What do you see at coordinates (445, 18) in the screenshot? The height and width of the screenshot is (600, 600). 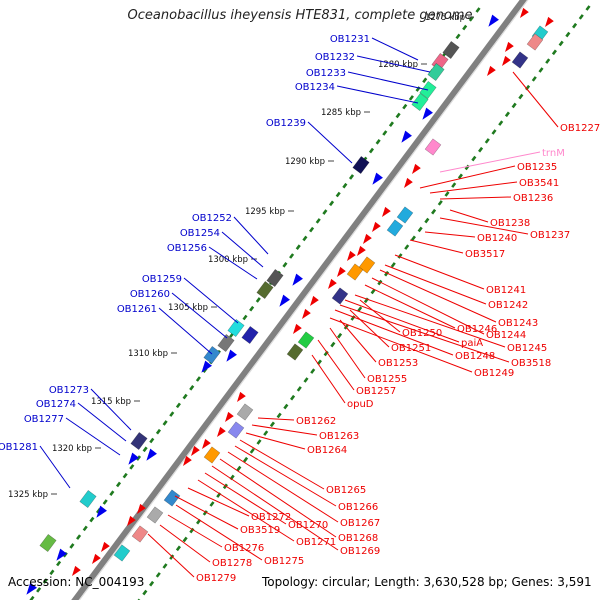 I see `kbp-tick-label: 1275 kbp` at bounding box center [445, 18].